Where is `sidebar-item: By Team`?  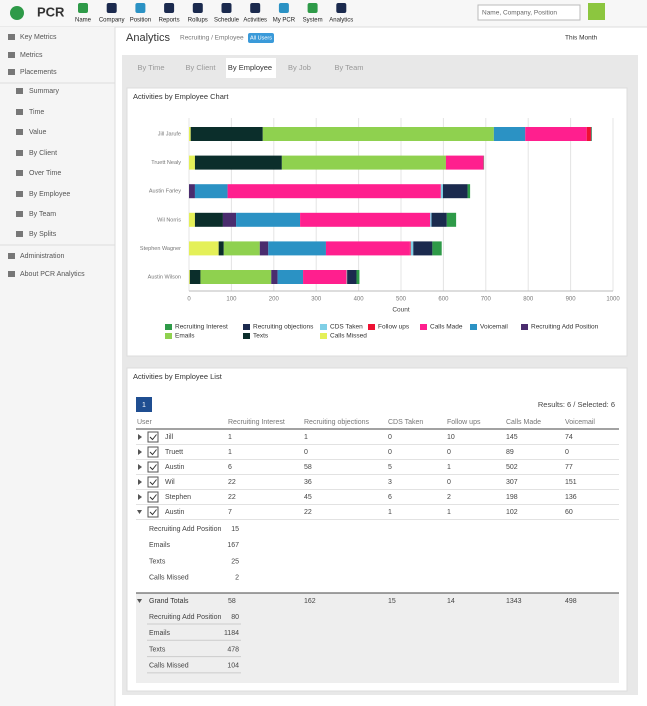
sidebar-item: By Team is located at coordinates (42, 214).